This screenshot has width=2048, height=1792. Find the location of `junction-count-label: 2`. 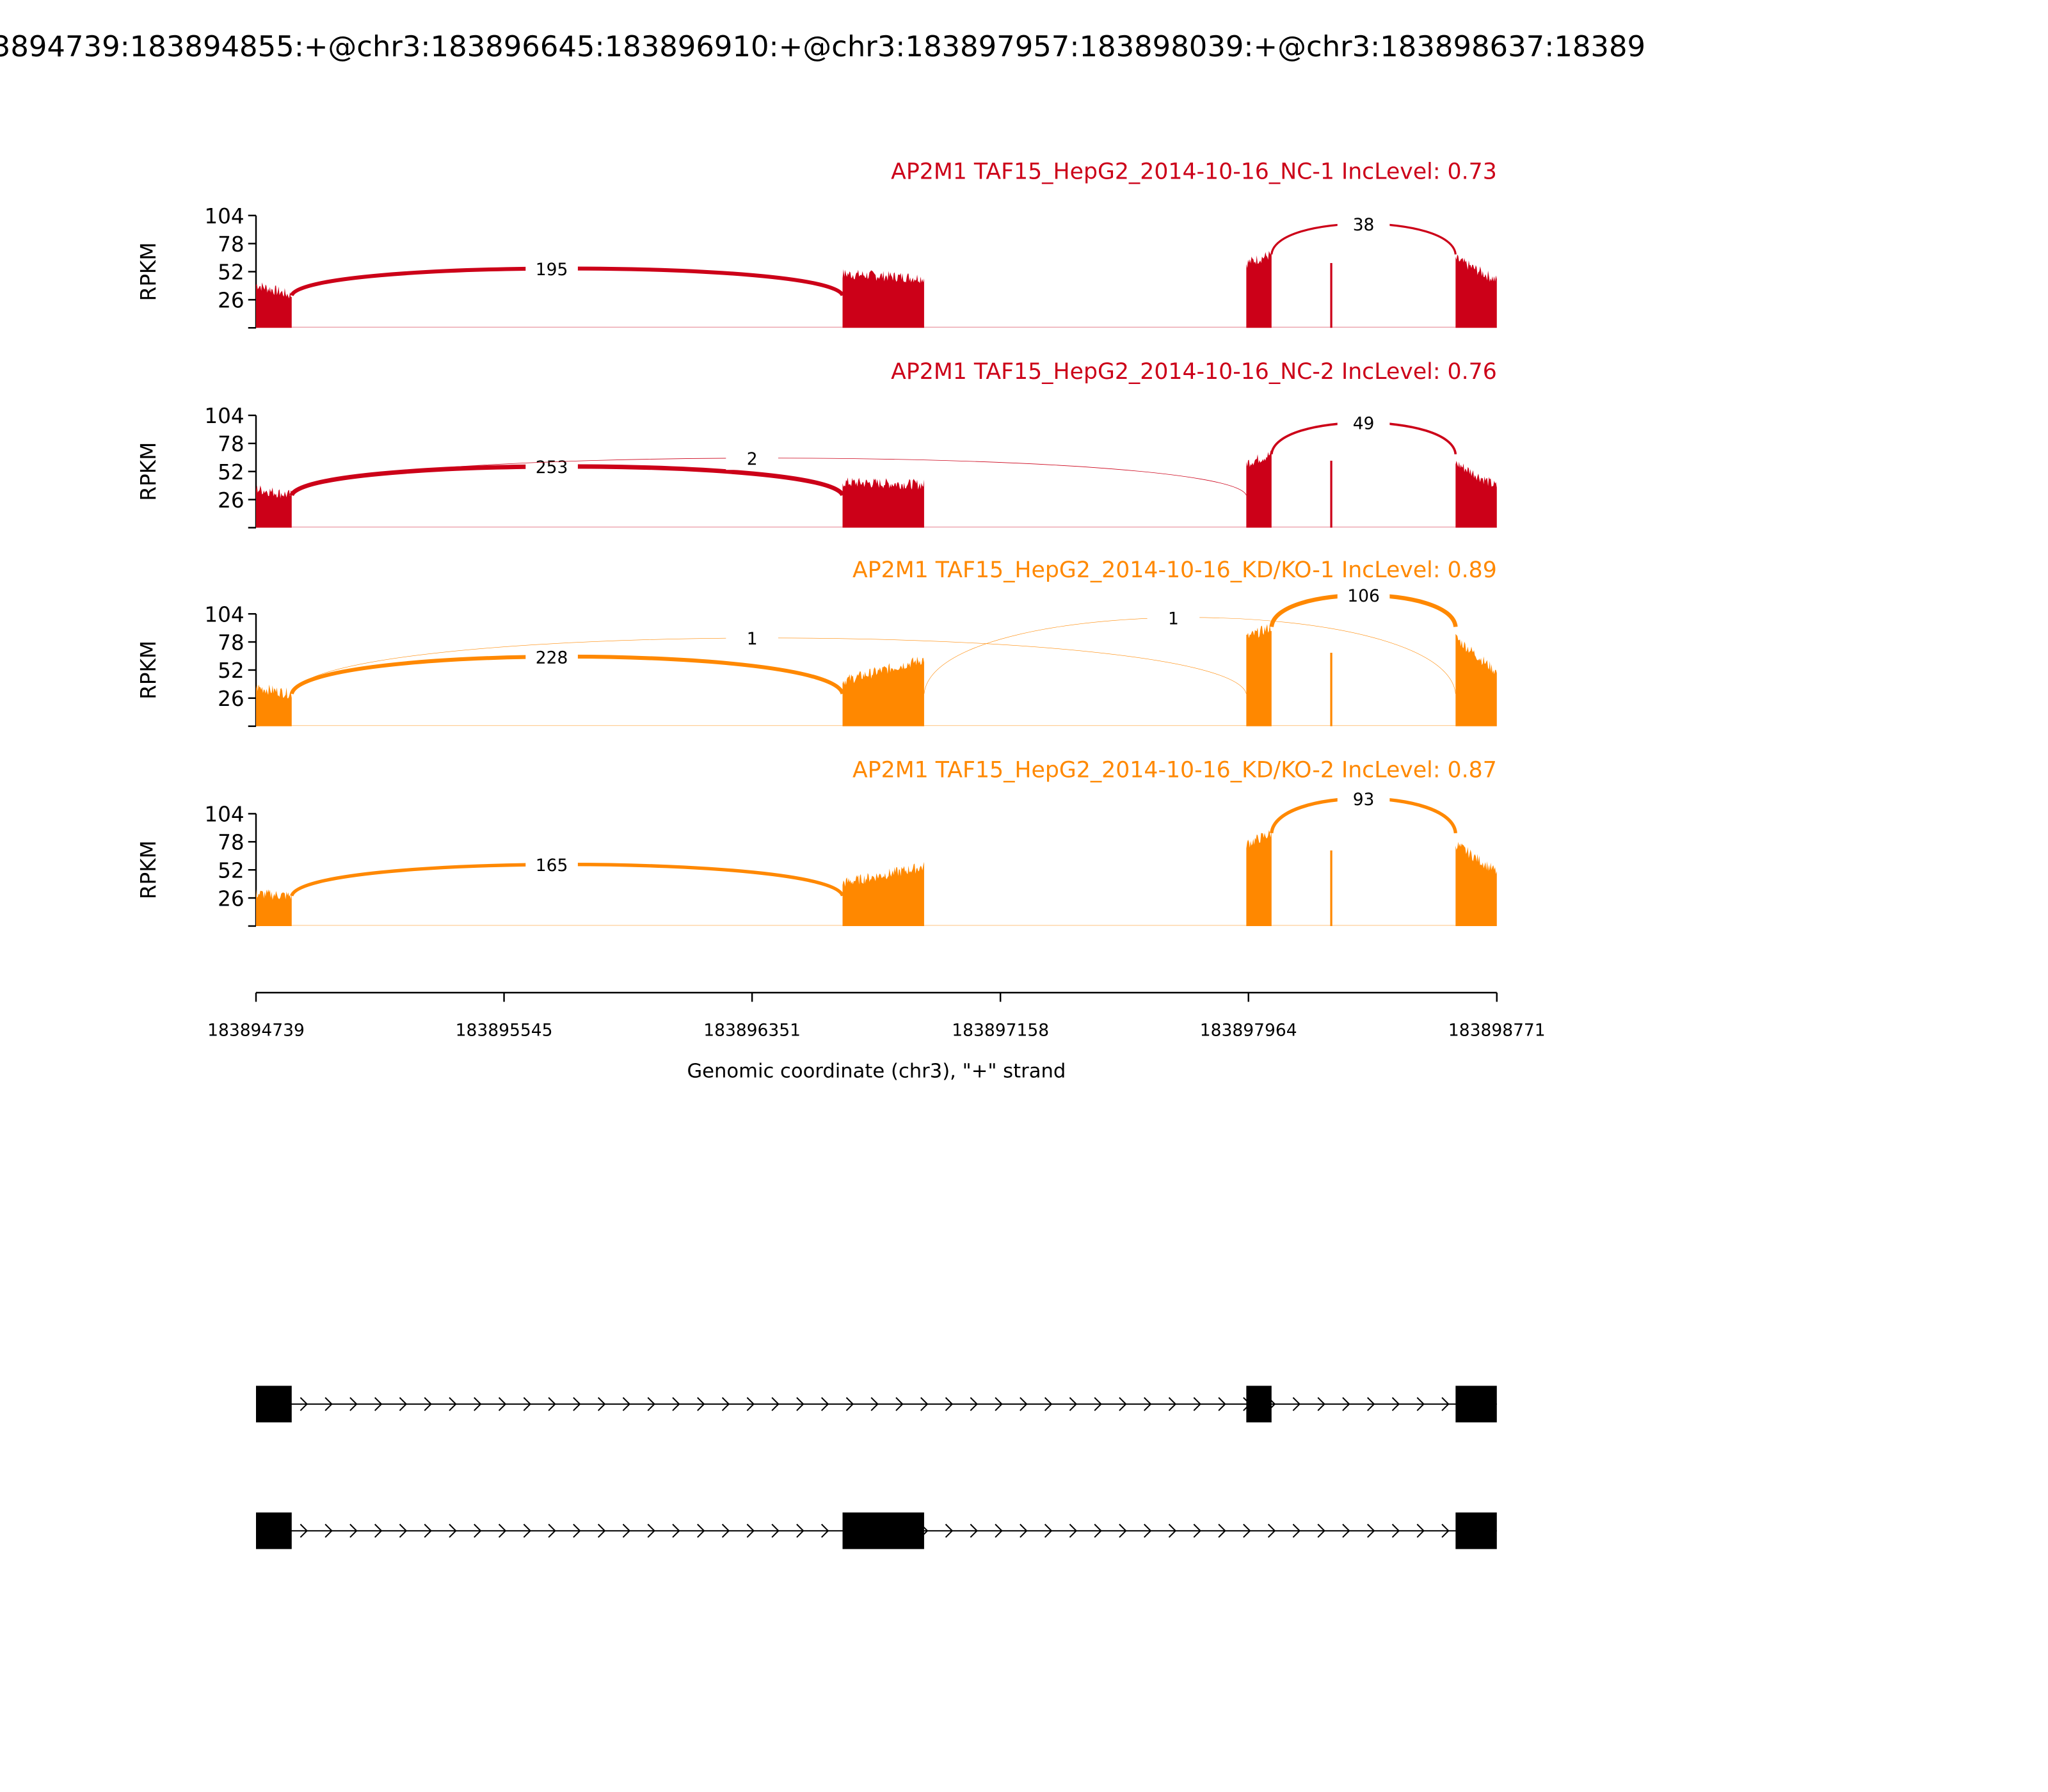

junction-count-label: 2 is located at coordinates (752, 459).